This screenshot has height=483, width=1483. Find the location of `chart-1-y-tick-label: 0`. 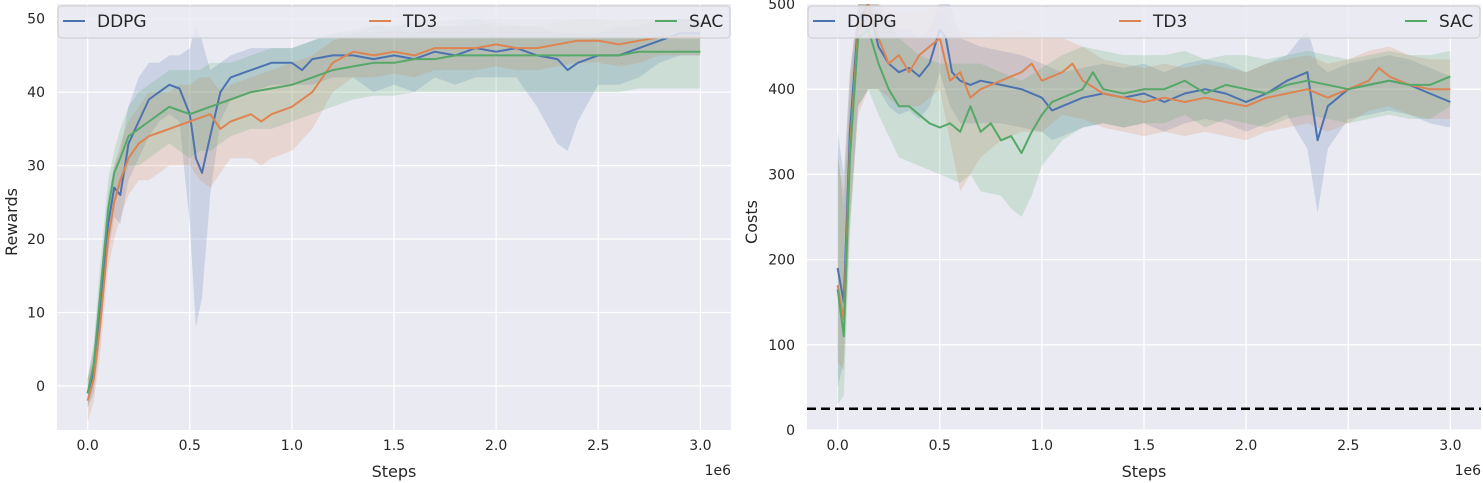

chart-1-y-tick-label: 0 is located at coordinates (40, 387).